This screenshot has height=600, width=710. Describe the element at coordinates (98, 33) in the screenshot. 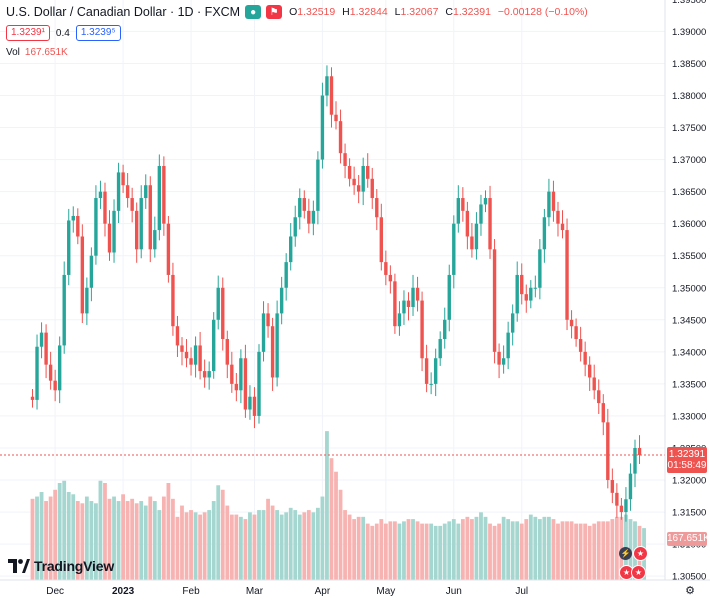

I see `buy-price-button: 1.3239⁵` at that location.